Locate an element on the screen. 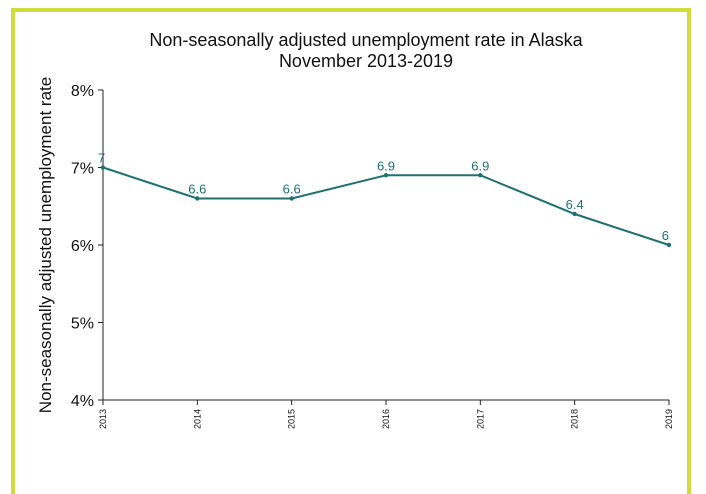 This screenshot has width=706, height=494. x-tick-label: 2015 is located at coordinates (292, 419).